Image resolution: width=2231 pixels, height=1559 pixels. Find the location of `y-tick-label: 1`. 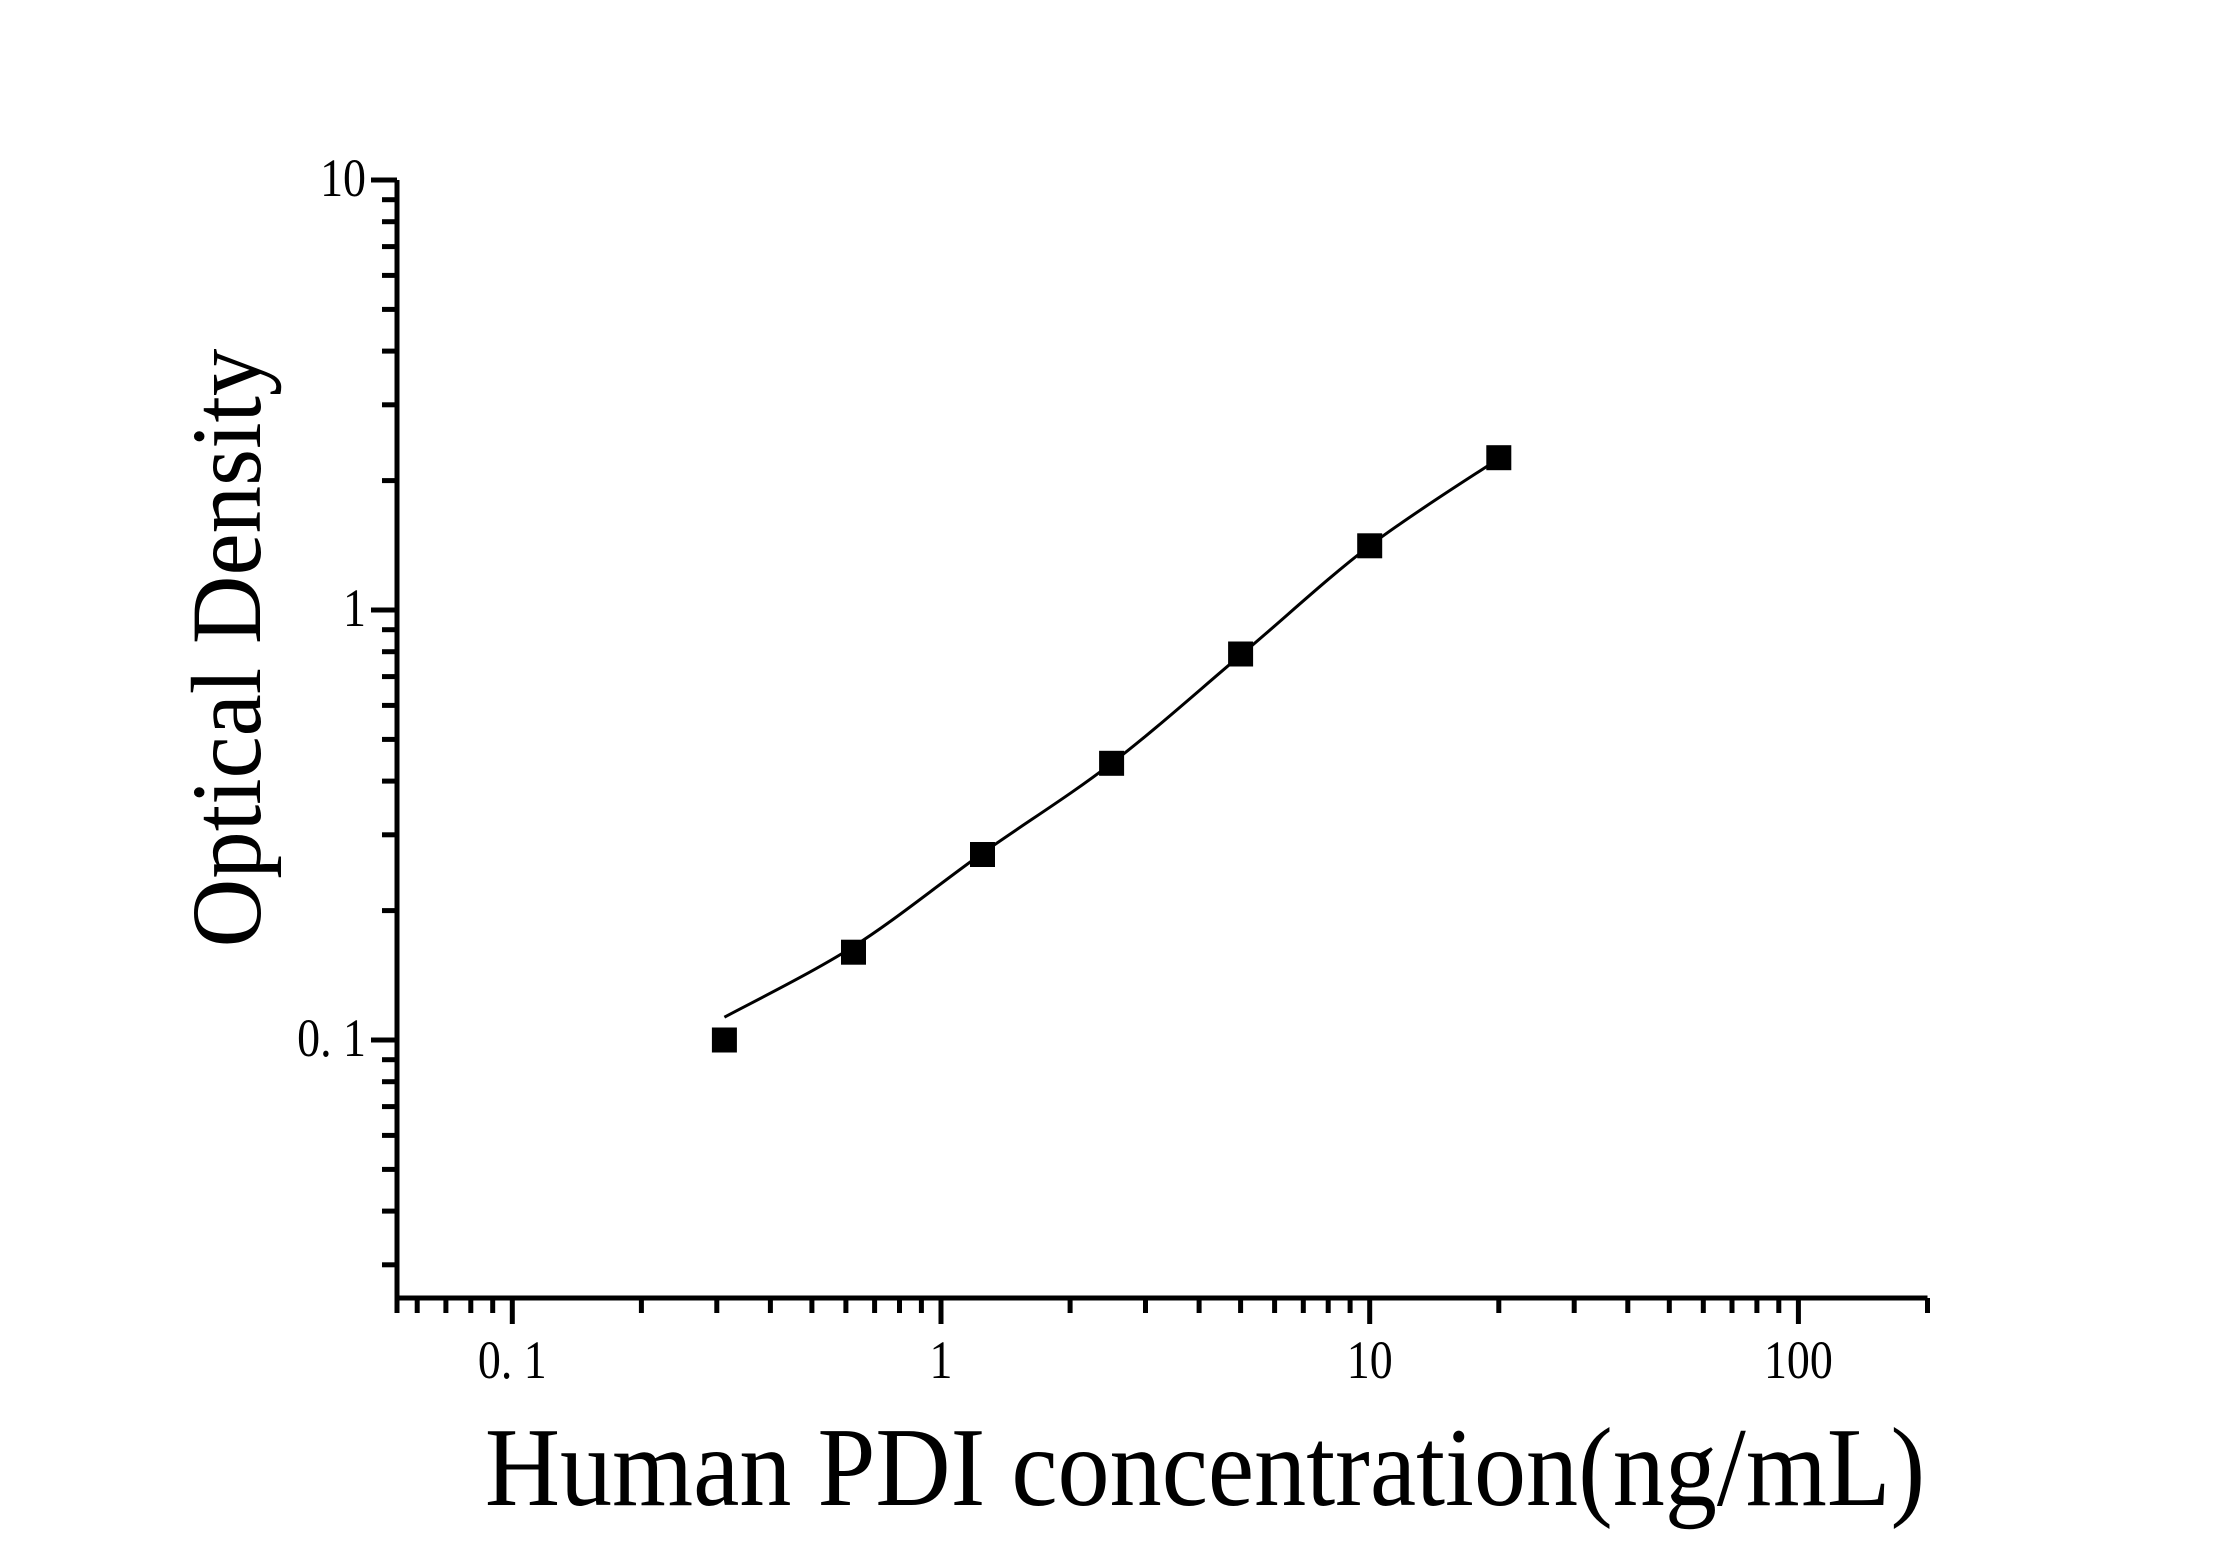

y-tick-label: 1 is located at coordinates (354, 608).